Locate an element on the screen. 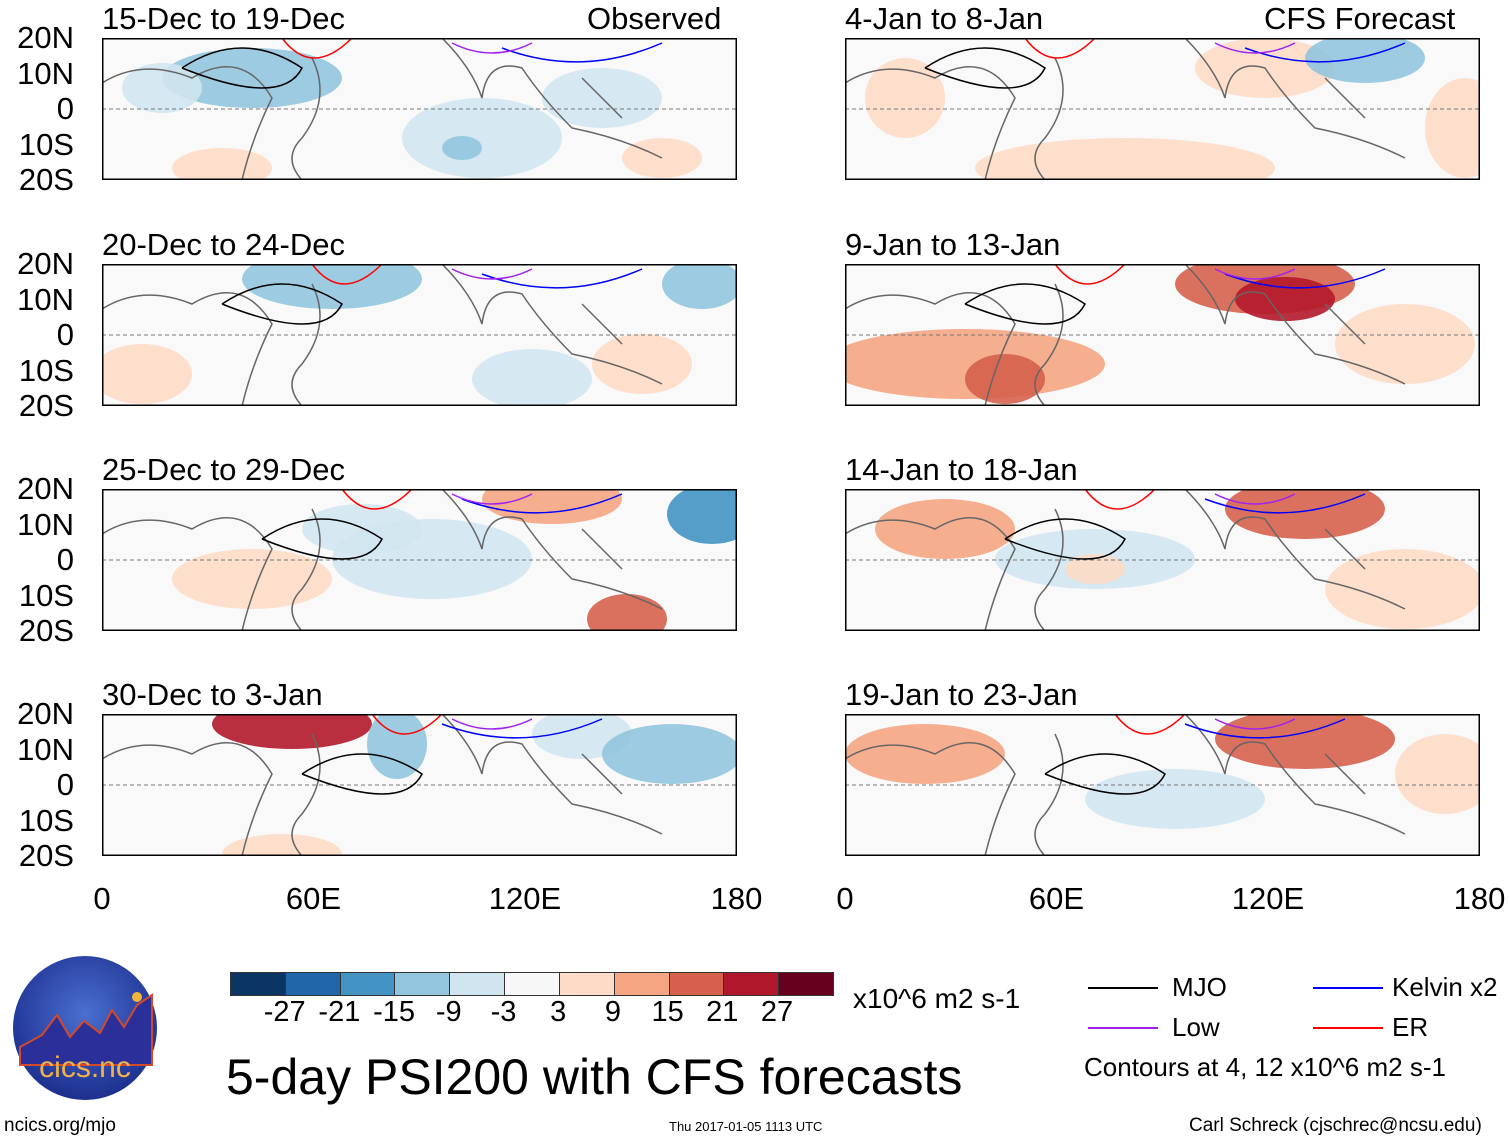 The height and width of the screenshot is (1142, 1510). legend-er-line is located at coordinates (1348, 1028).